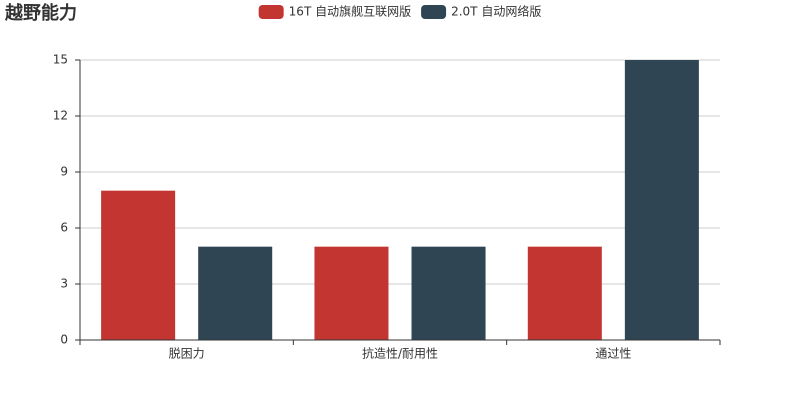 The height and width of the screenshot is (400, 800). Describe the element at coordinates (496, 11) in the screenshot. I see `legend-label: 2.0T 自动网络版` at that location.